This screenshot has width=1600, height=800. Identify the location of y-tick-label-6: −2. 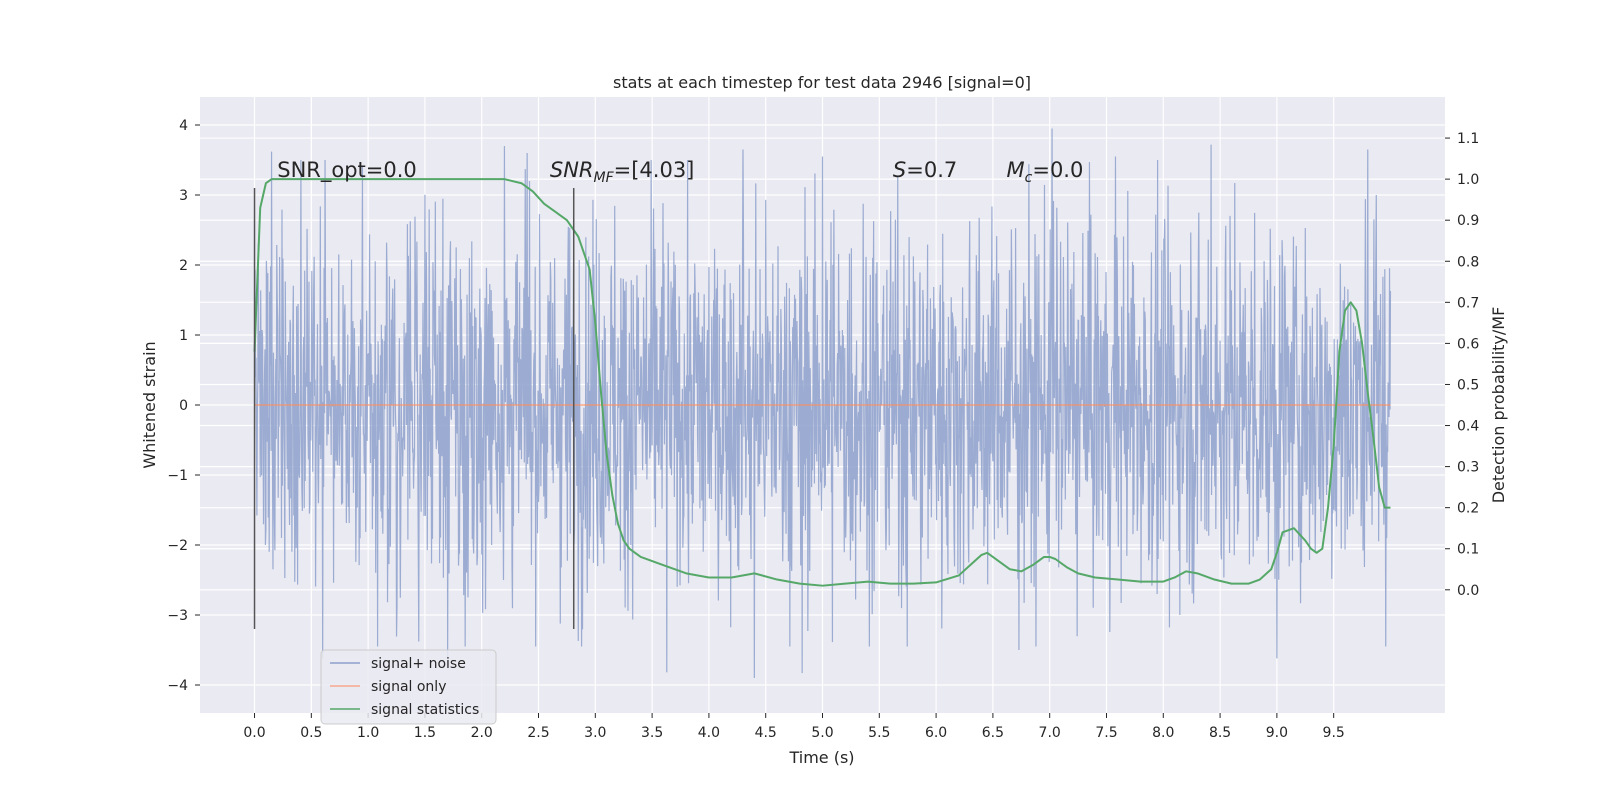
(177, 546).